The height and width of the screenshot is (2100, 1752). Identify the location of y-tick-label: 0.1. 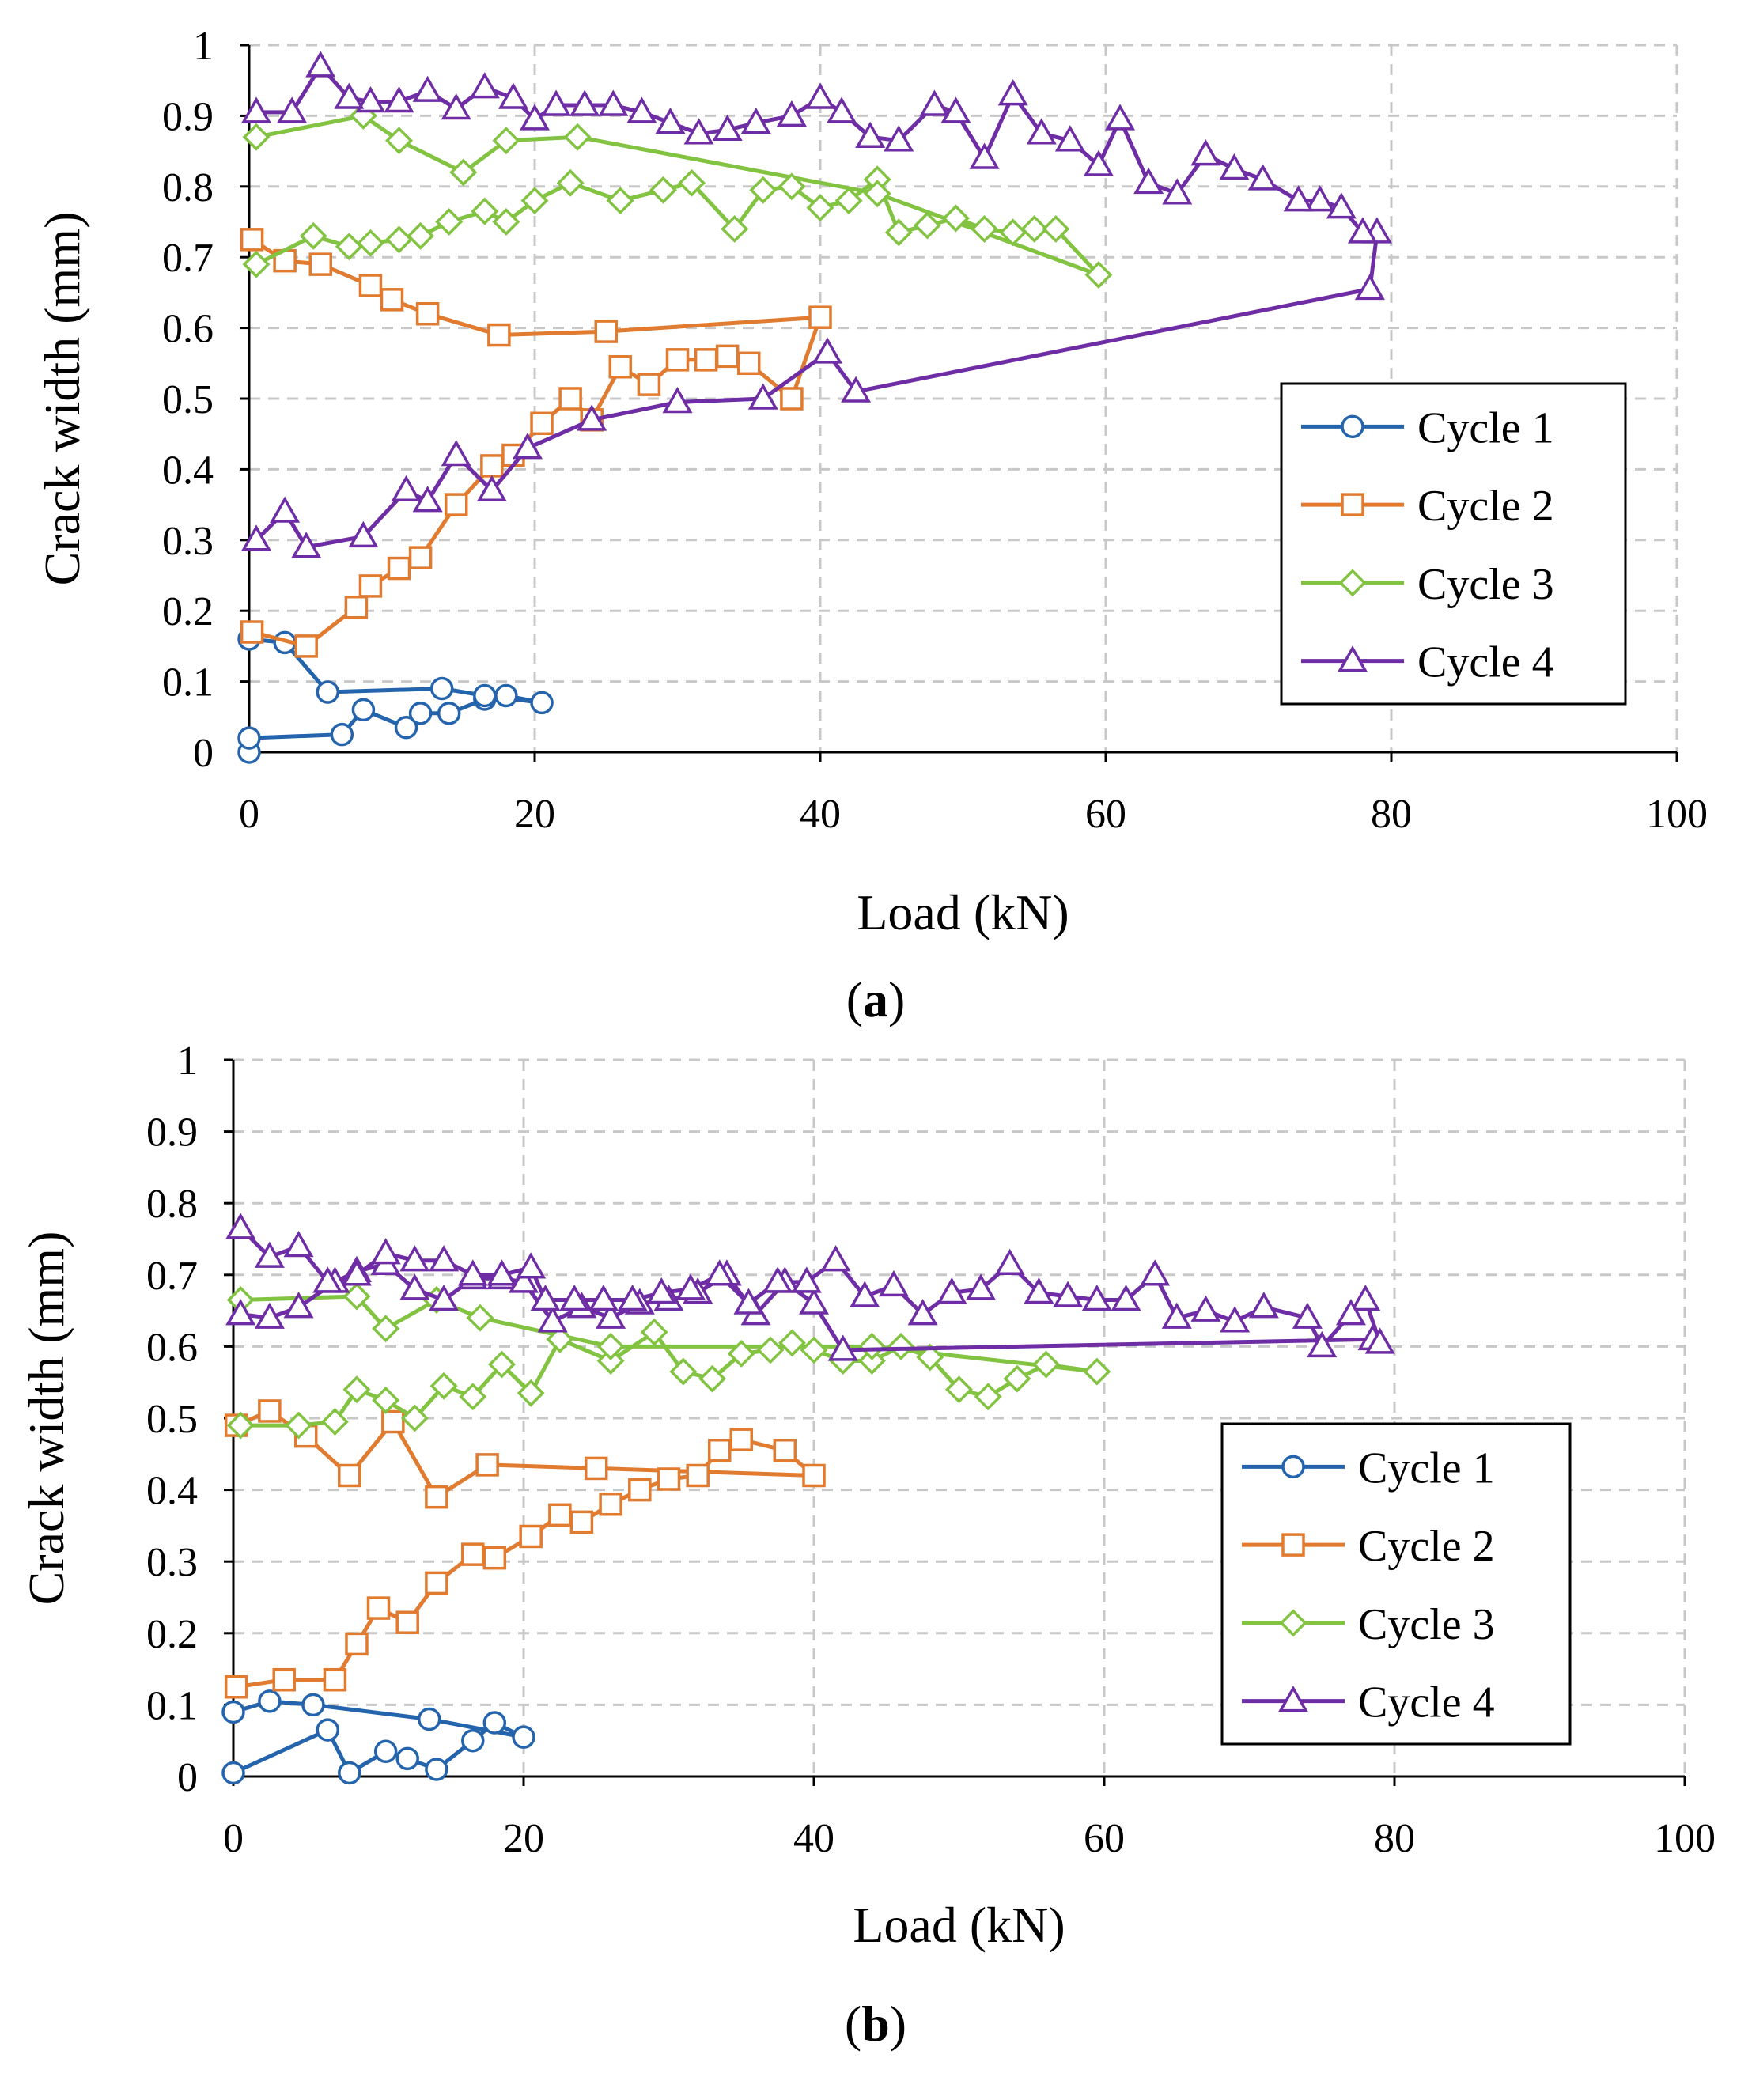
(172, 1705).